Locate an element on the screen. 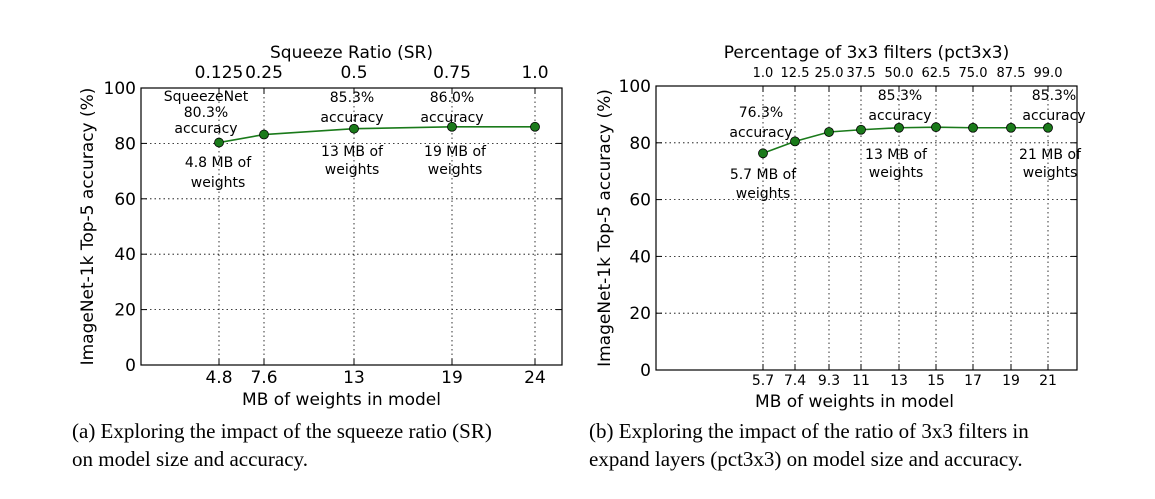 The image size is (1155, 499). chart2-y-axis-label: ImageNet-1k Top-5 accuracy (%) is located at coordinates (605, 228).